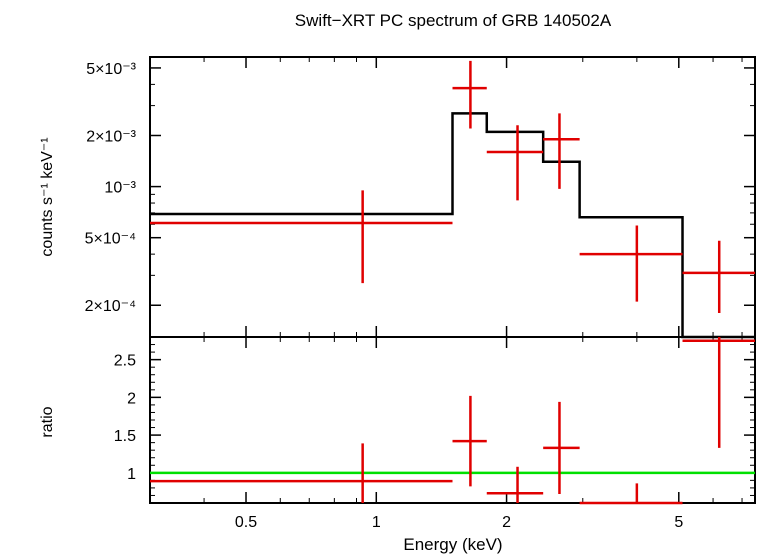 This screenshot has width=758, height=556. Describe the element at coordinates (506, 522) in the screenshot. I see `x-tick-label: 2` at that location.